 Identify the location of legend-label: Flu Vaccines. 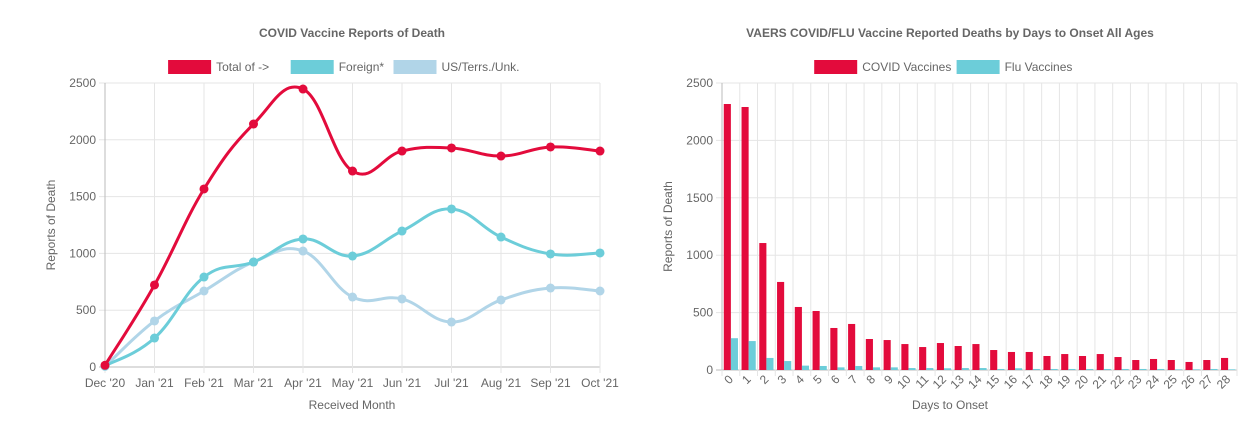
(1039, 67).